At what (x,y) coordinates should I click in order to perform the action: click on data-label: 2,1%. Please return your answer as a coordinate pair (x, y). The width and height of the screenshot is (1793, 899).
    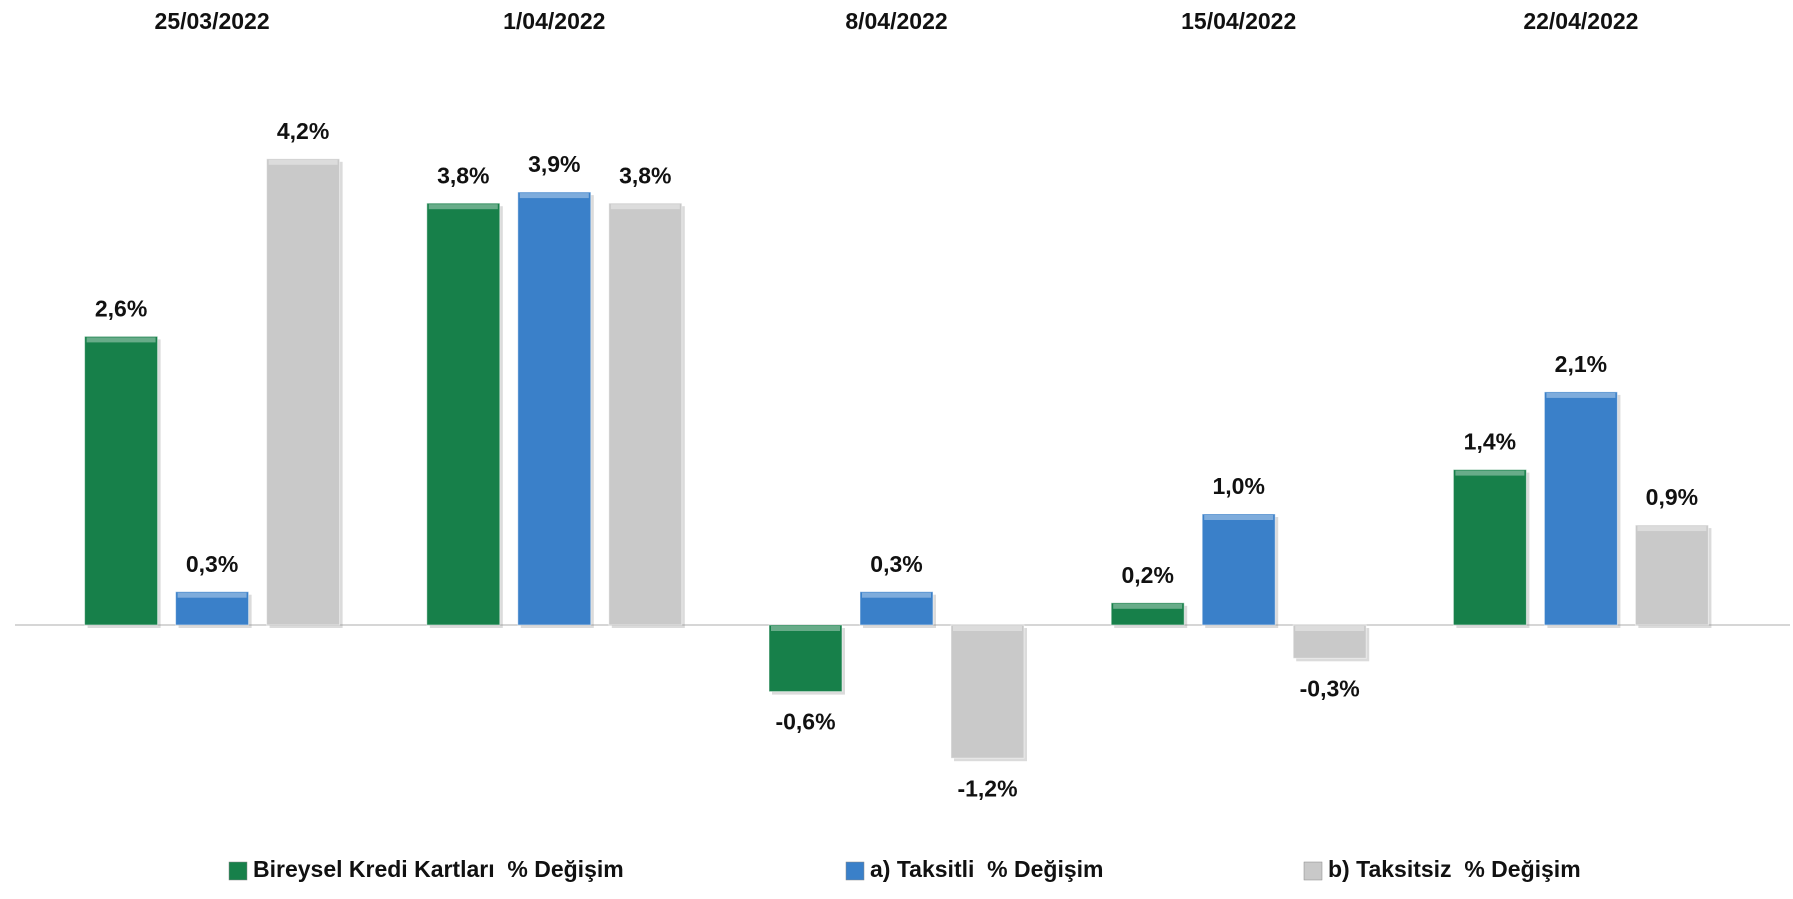
    Looking at the image, I should click on (1581, 364).